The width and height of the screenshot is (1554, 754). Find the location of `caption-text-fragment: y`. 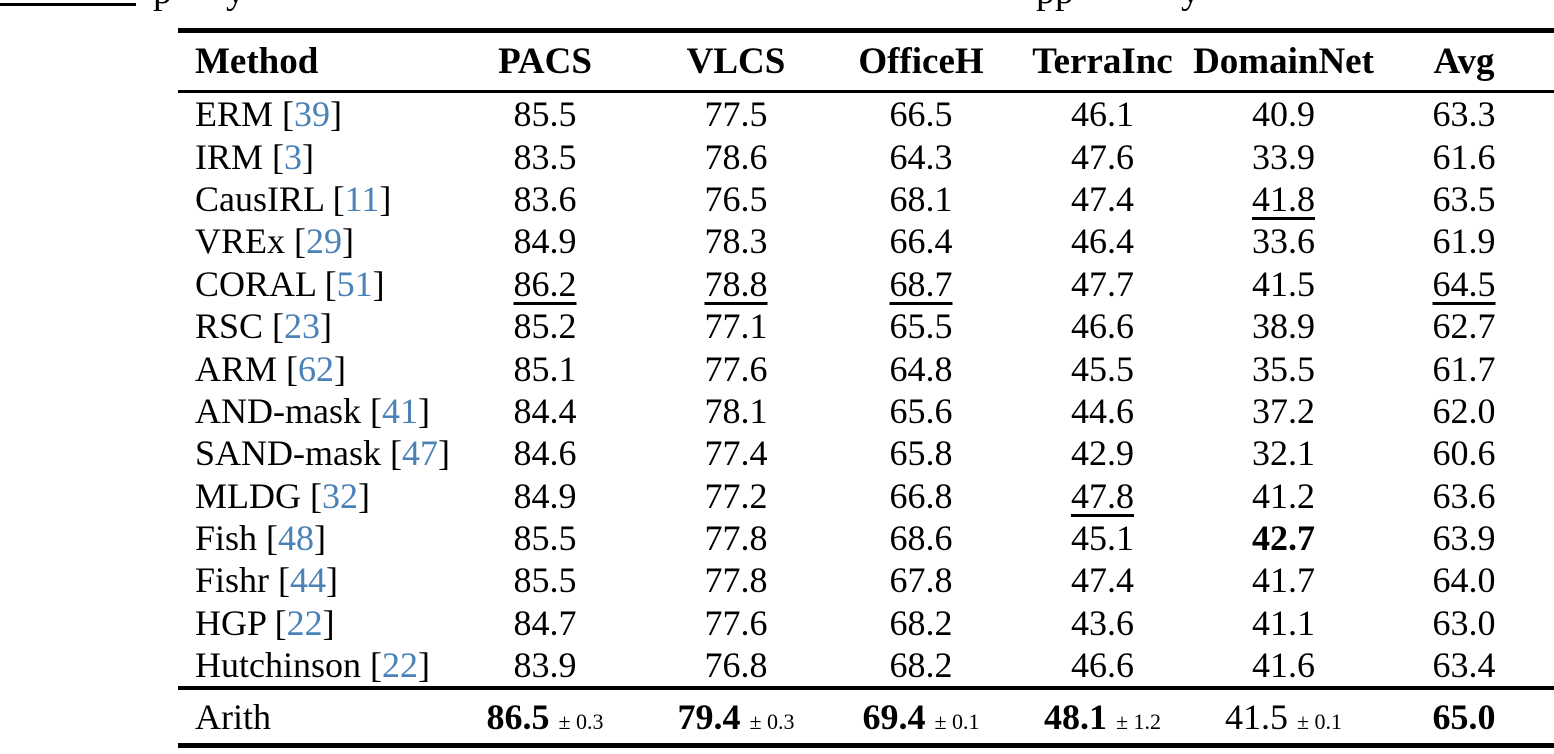

caption-text-fragment: y is located at coordinates (1190, 6).